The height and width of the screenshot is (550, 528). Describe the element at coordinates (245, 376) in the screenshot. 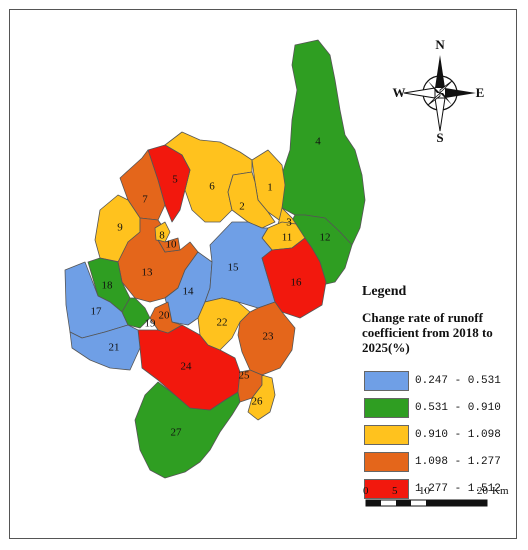

I see `subbasin-label-25: 25` at that location.